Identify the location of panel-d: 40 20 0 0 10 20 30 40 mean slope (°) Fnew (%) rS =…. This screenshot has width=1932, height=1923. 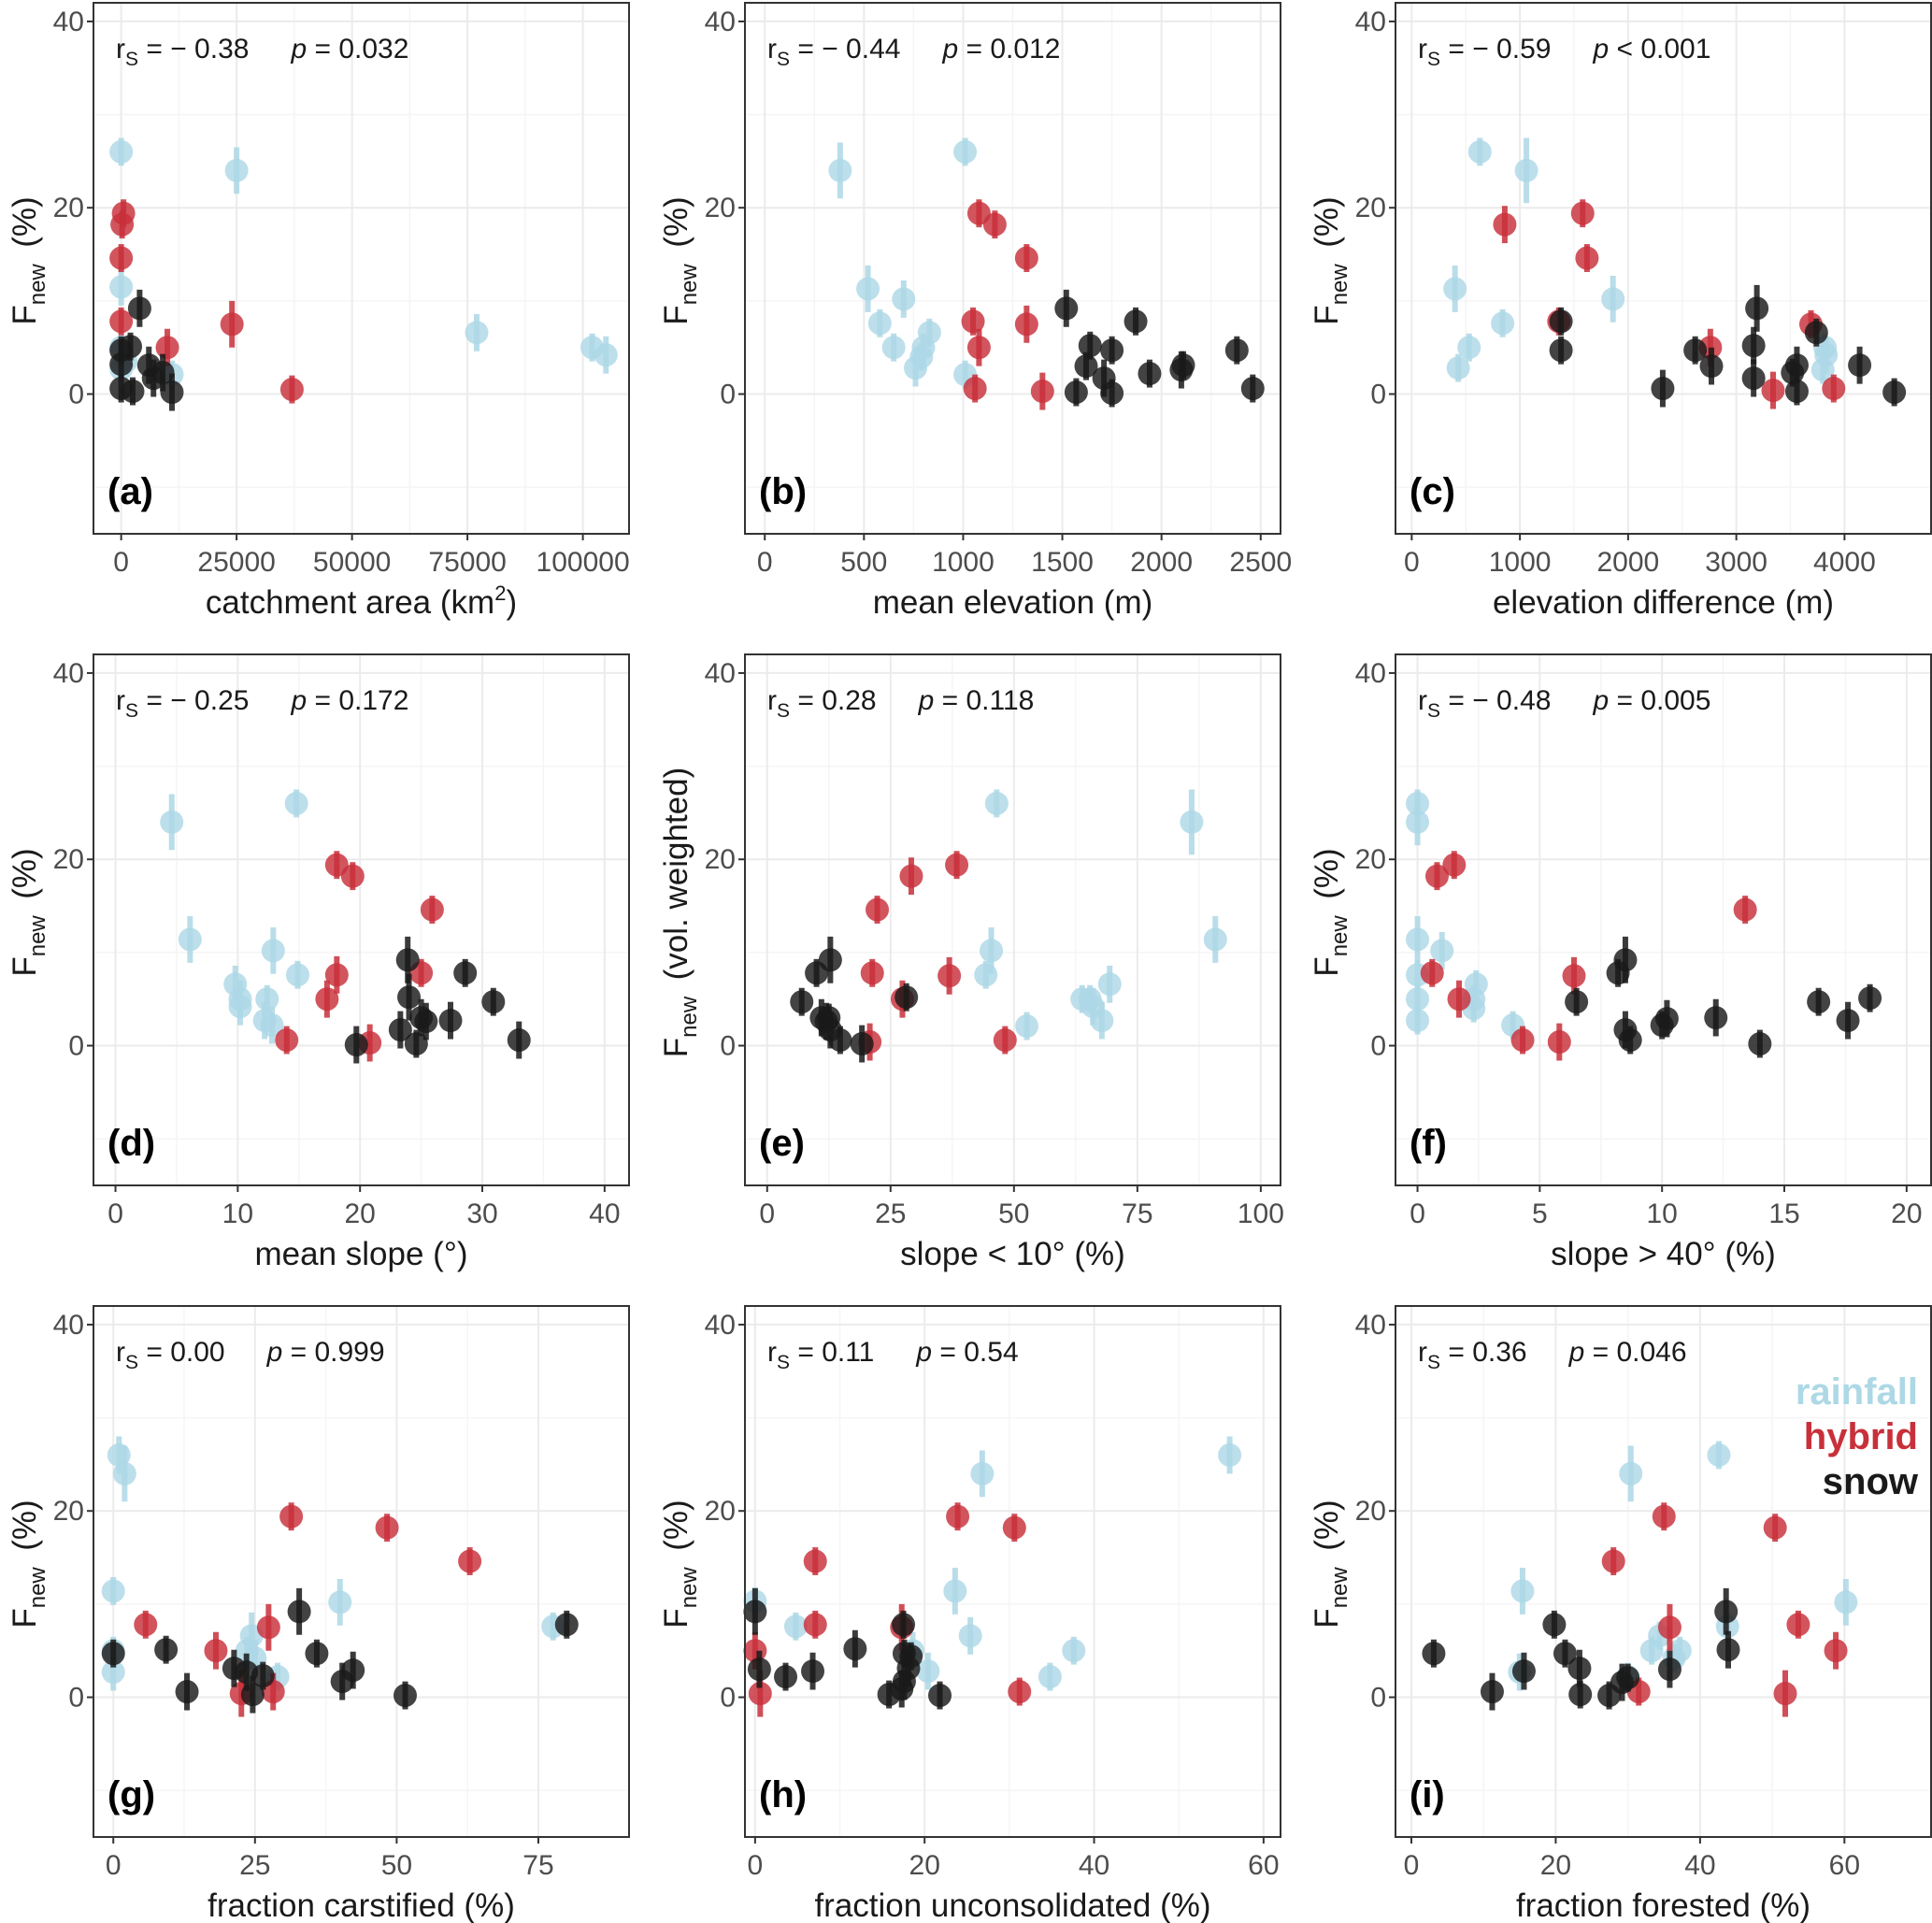
(318, 962).